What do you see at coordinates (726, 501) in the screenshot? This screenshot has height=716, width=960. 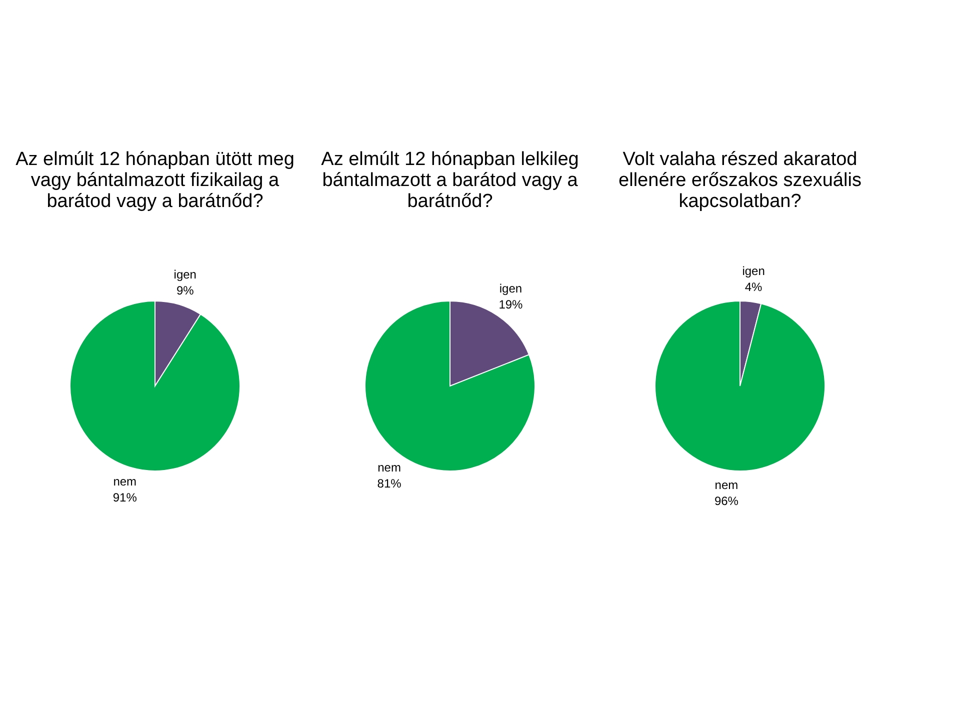 I see `data-label: 96%` at bounding box center [726, 501].